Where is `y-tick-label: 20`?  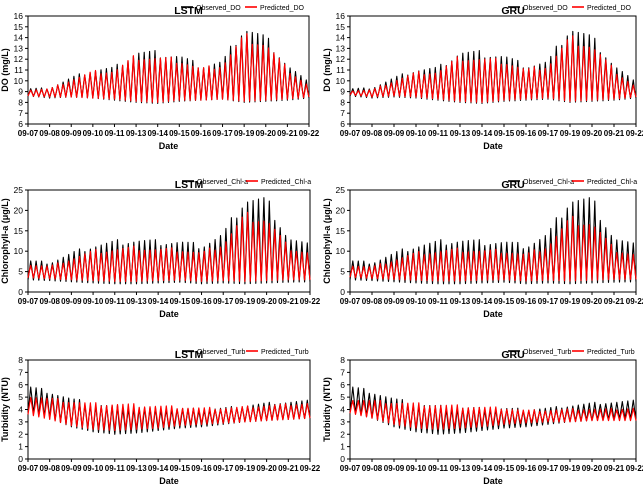
y-tick-label: 20 is located at coordinates (341, 210).